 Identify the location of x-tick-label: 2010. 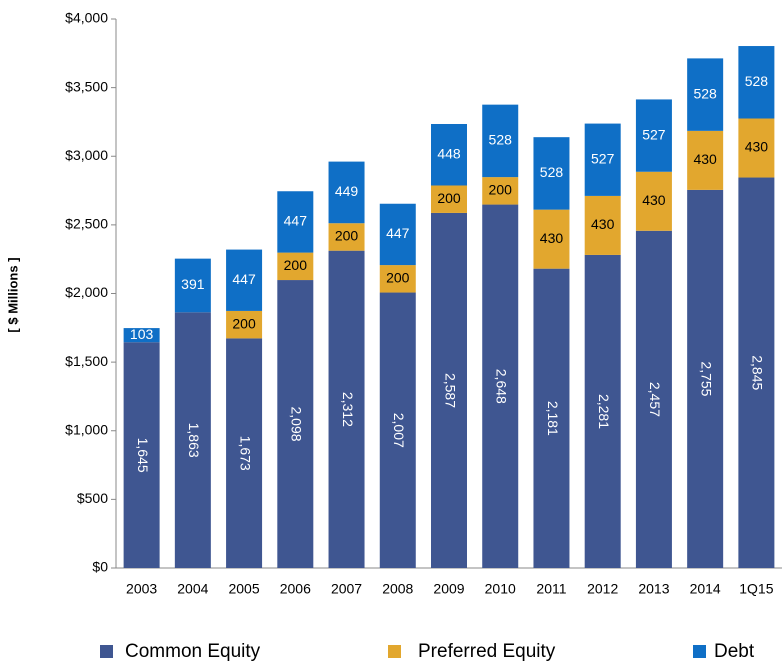
(500, 589).